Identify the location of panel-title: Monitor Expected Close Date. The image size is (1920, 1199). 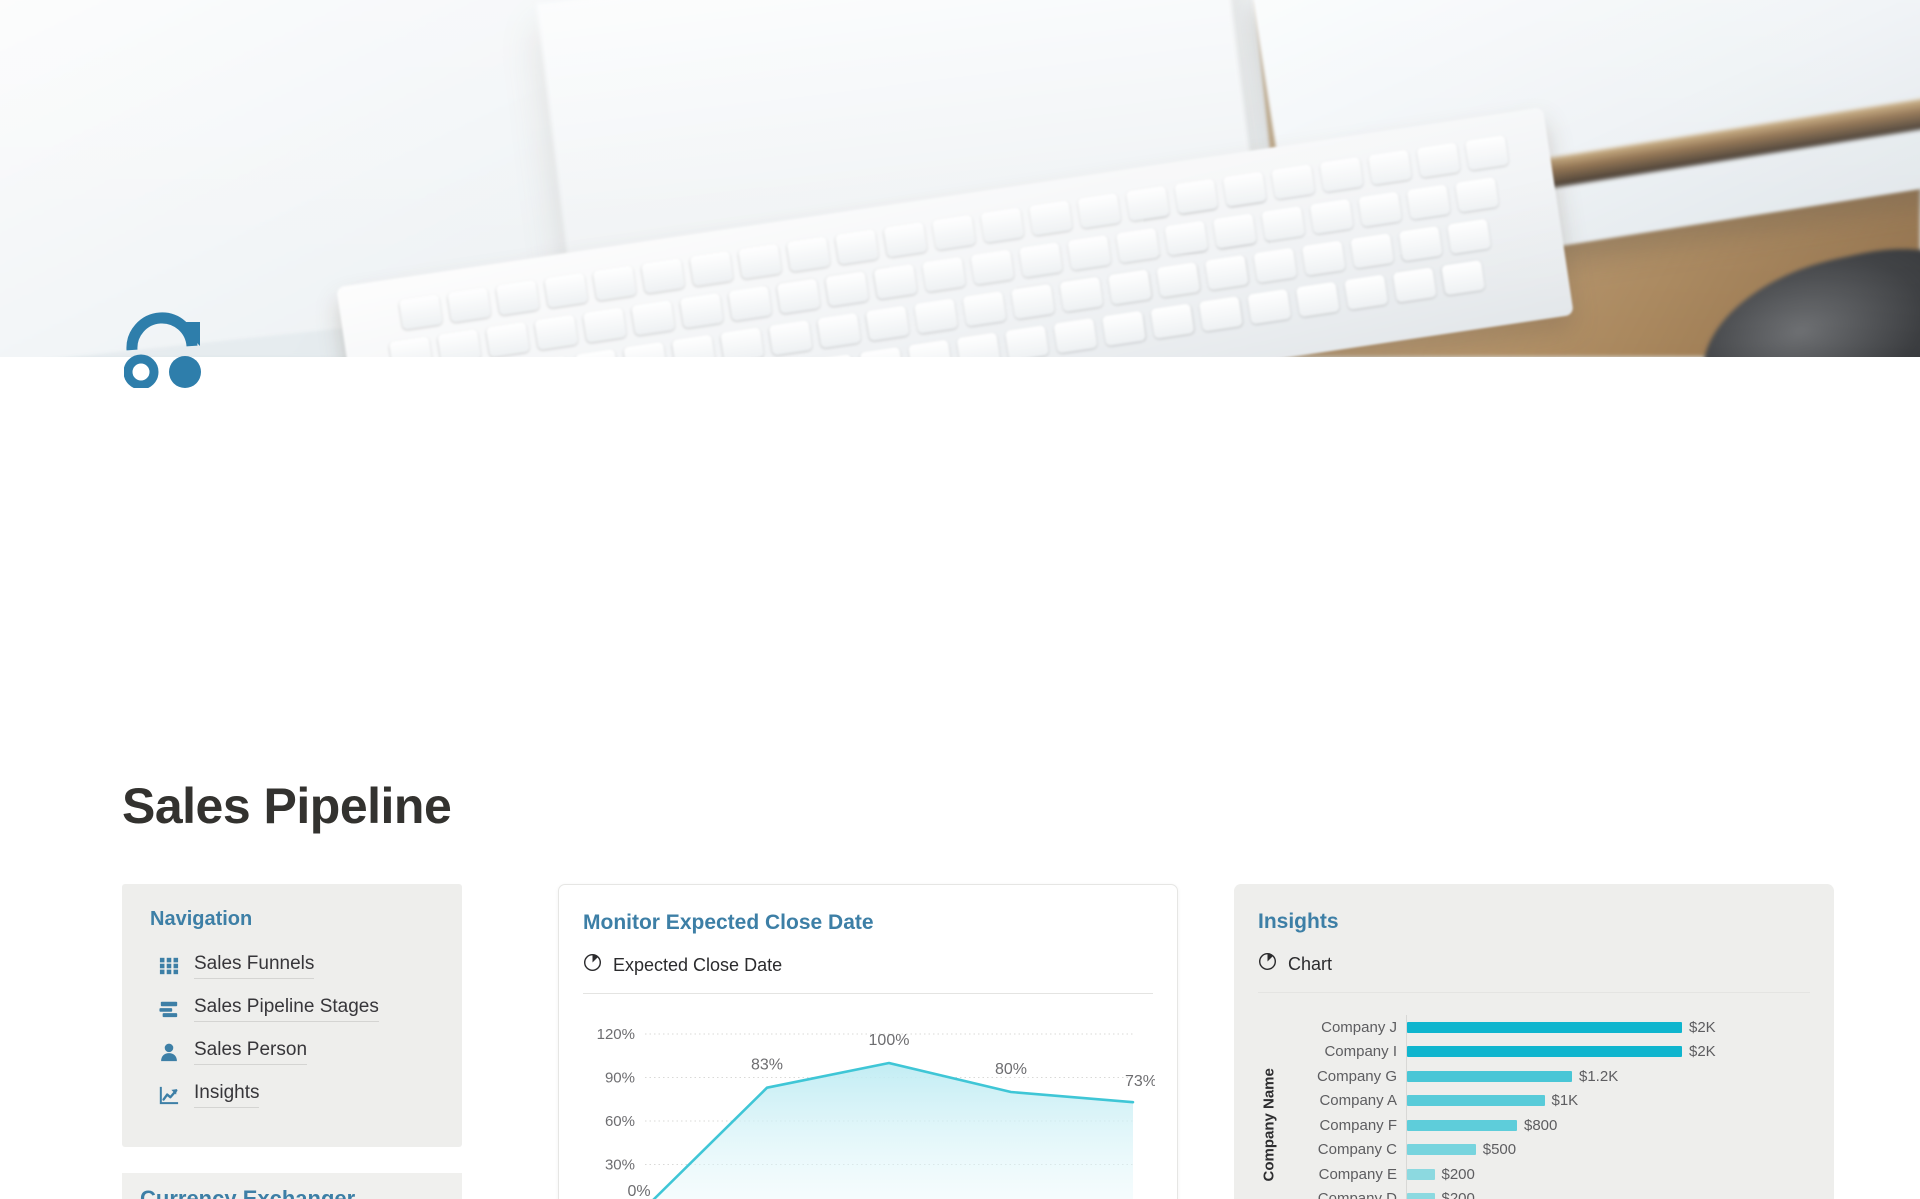
(728, 922).